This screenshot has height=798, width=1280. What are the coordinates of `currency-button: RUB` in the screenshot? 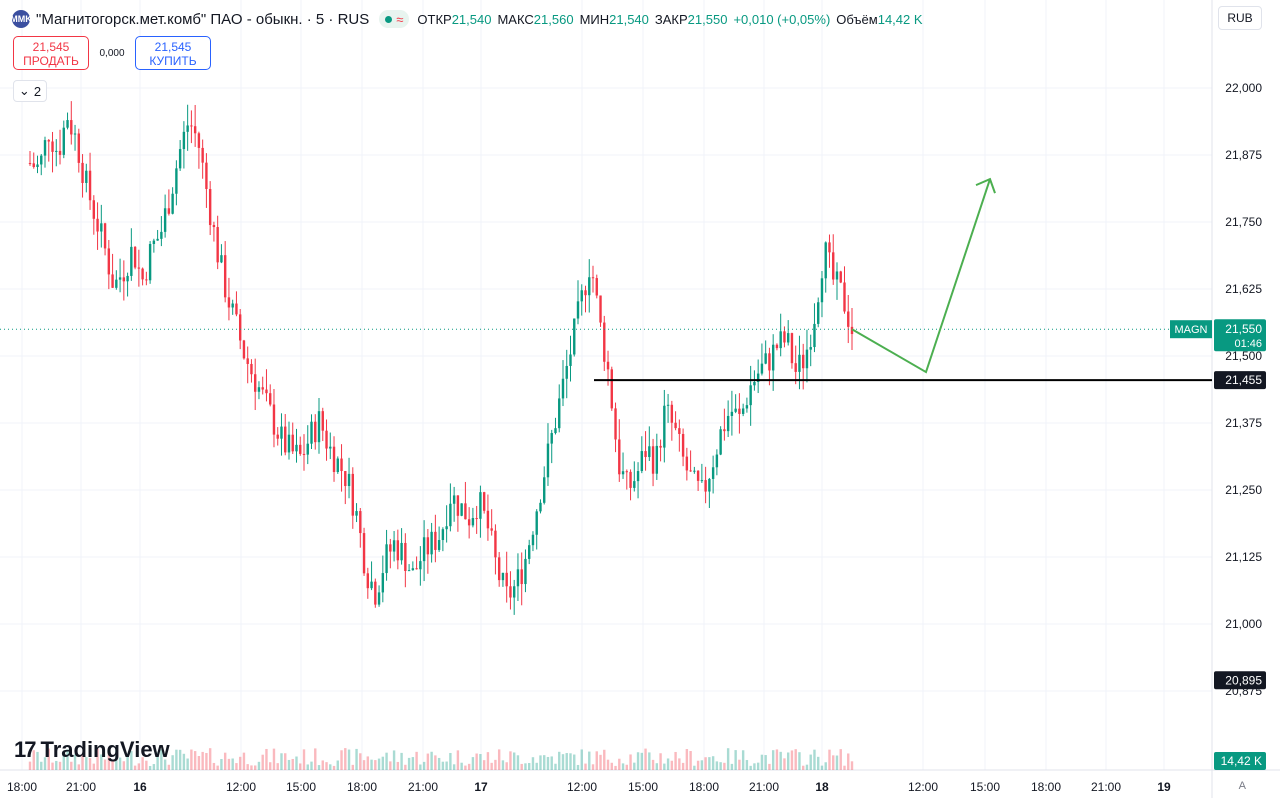 It's located at (1240, 18).